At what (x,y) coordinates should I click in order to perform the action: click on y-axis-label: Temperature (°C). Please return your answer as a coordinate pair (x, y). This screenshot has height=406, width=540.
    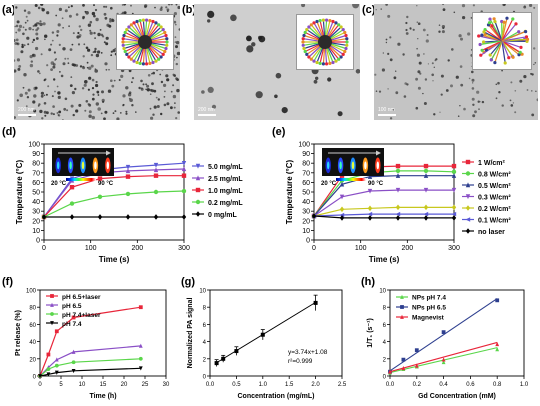
    Looking at the image, I should click on (289, 191).